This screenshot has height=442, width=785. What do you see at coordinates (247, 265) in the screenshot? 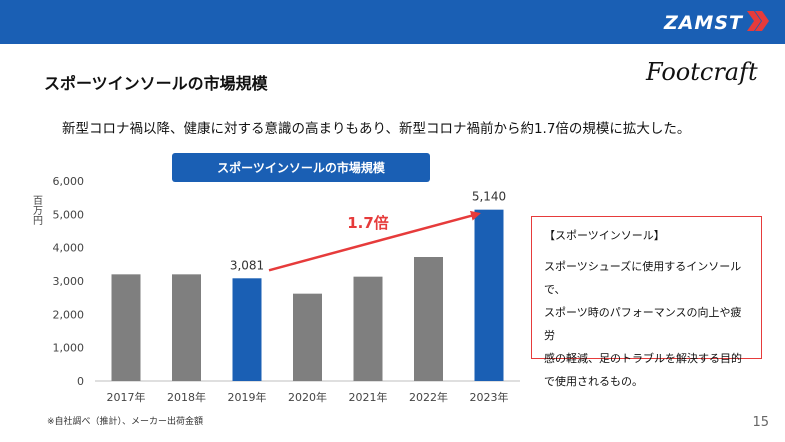
I see `data-label: 3,081` at bounding box center [247, 265].